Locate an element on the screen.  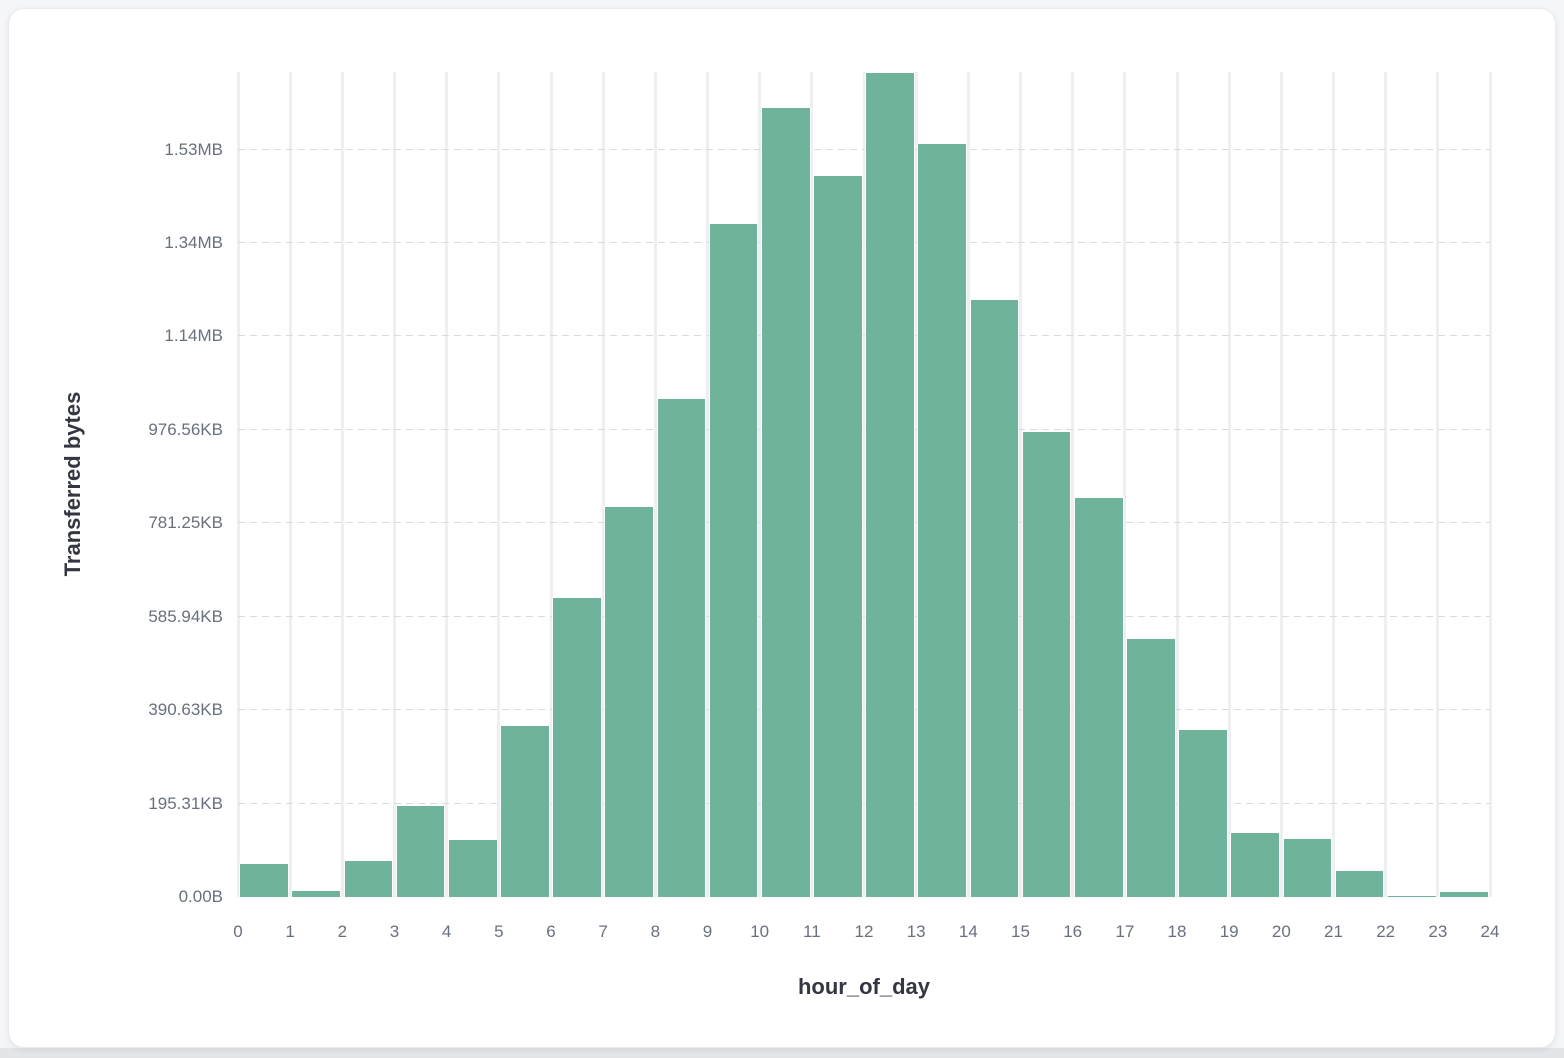
x-tick-label: 19 is located at coordinates (1229, 931).